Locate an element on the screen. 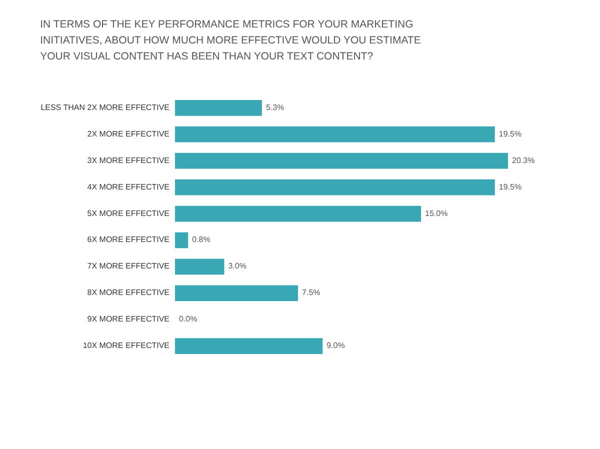 Image resolution: width=600 pixels, height=449 pixels. chart-title: IN TERMS OF THE KEY PERFORMANCE METRICS FOR YOUR MARKETING INITIATIVES, ABOUT HOW MUCH MORE EFFECTIVE WOULD YOU ESTIMATE YOUR VISUAL CONTENT HAS BEEN THAN YOUR TEXT CONTENT? is located at coordinates (230, 40).